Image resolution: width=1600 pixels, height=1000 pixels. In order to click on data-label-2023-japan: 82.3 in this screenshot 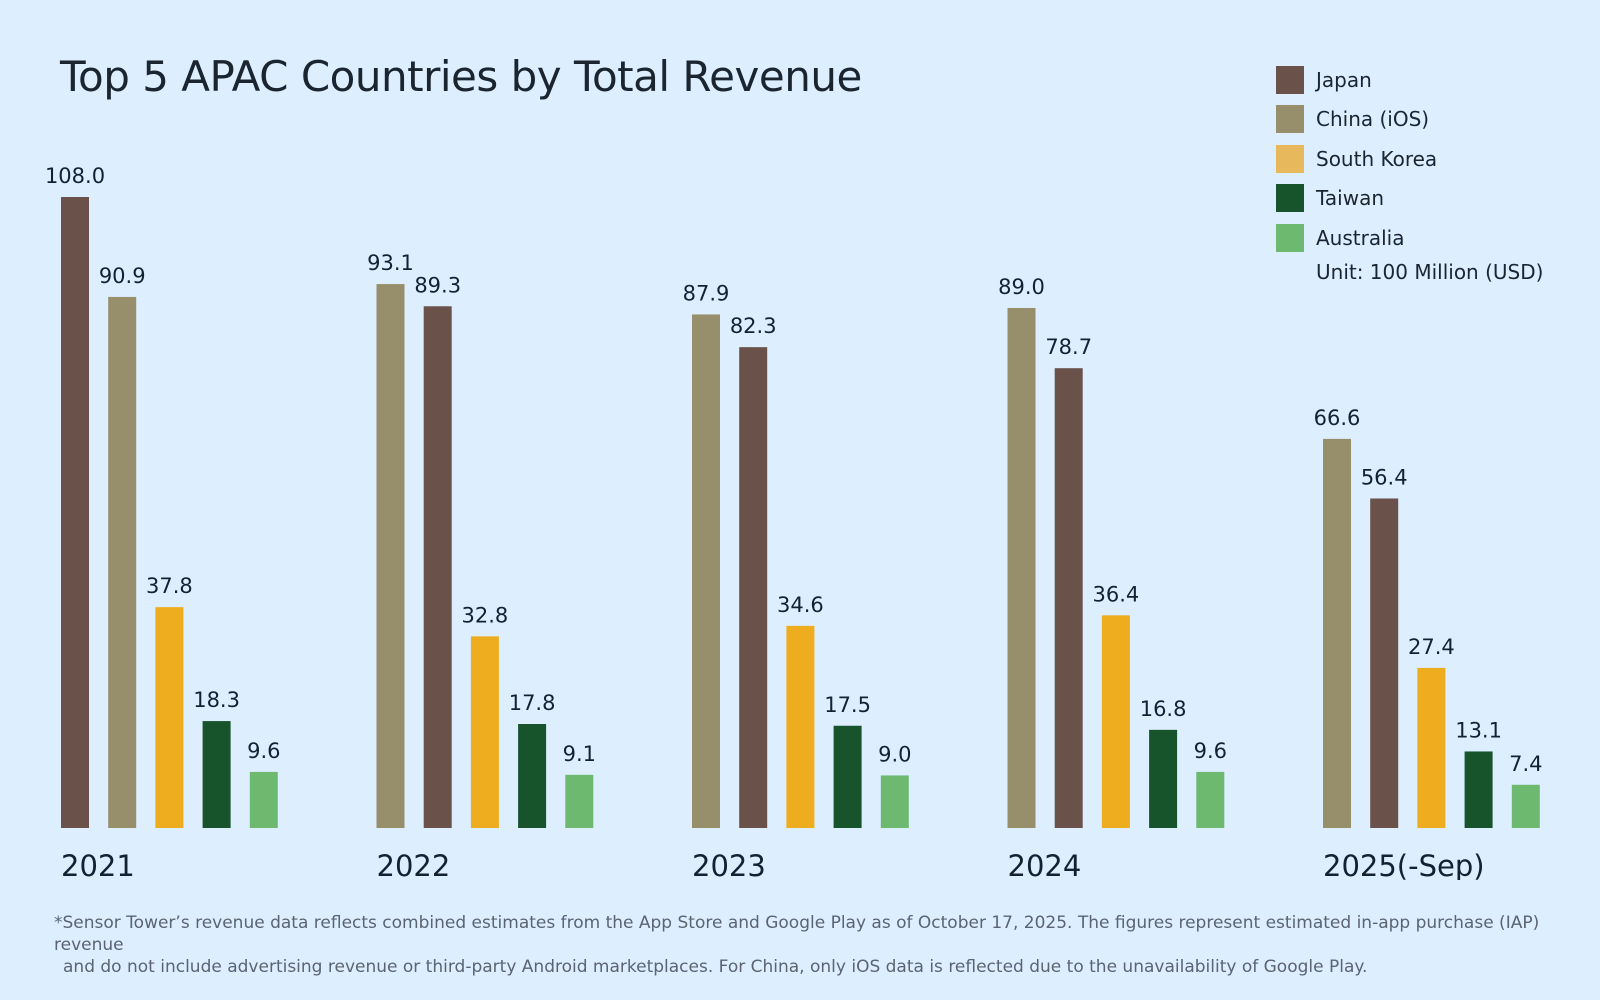, I will do `click(753, 326)`.